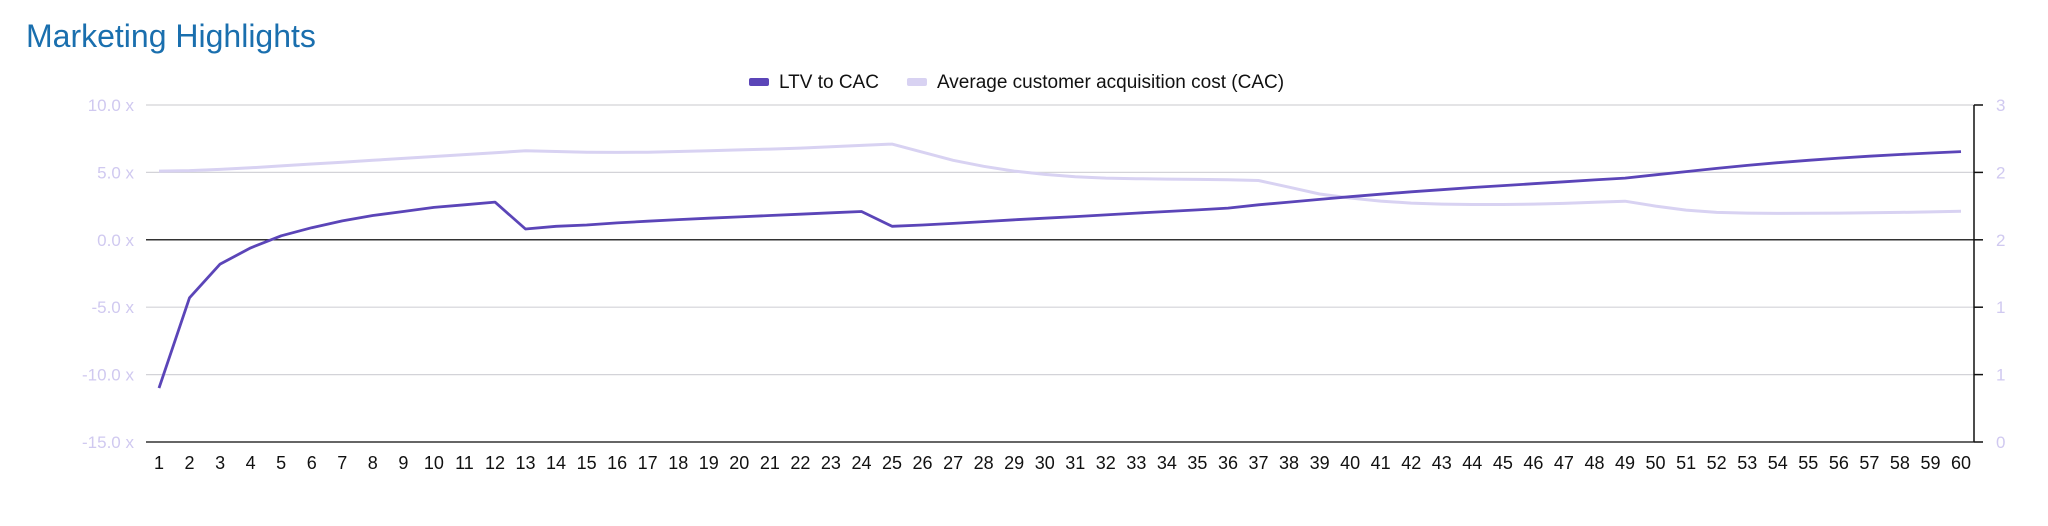 This screenshot has width=2048, height=526. What do you see at coordinates (373, 463) in the screenshot?
I see `x-tick-label: 8` at bounding box center [373, 463].